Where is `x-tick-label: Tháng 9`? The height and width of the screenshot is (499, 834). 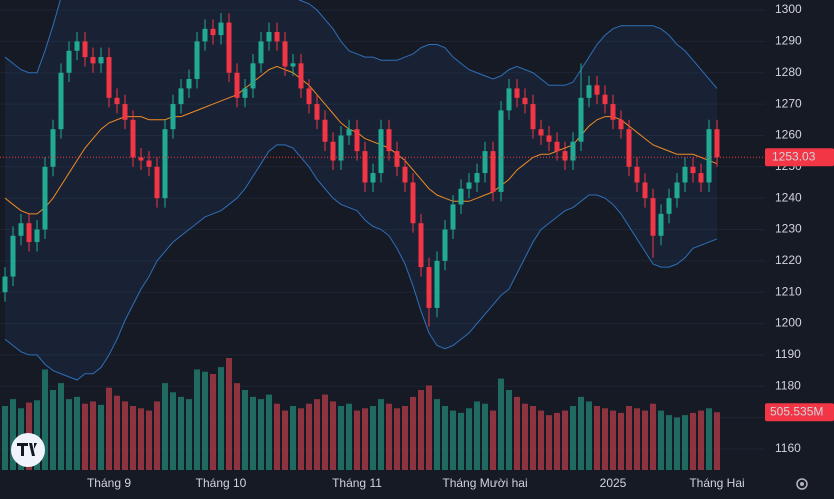 x-tick-label: Tháng 9 is located at coordinates (109, 483).